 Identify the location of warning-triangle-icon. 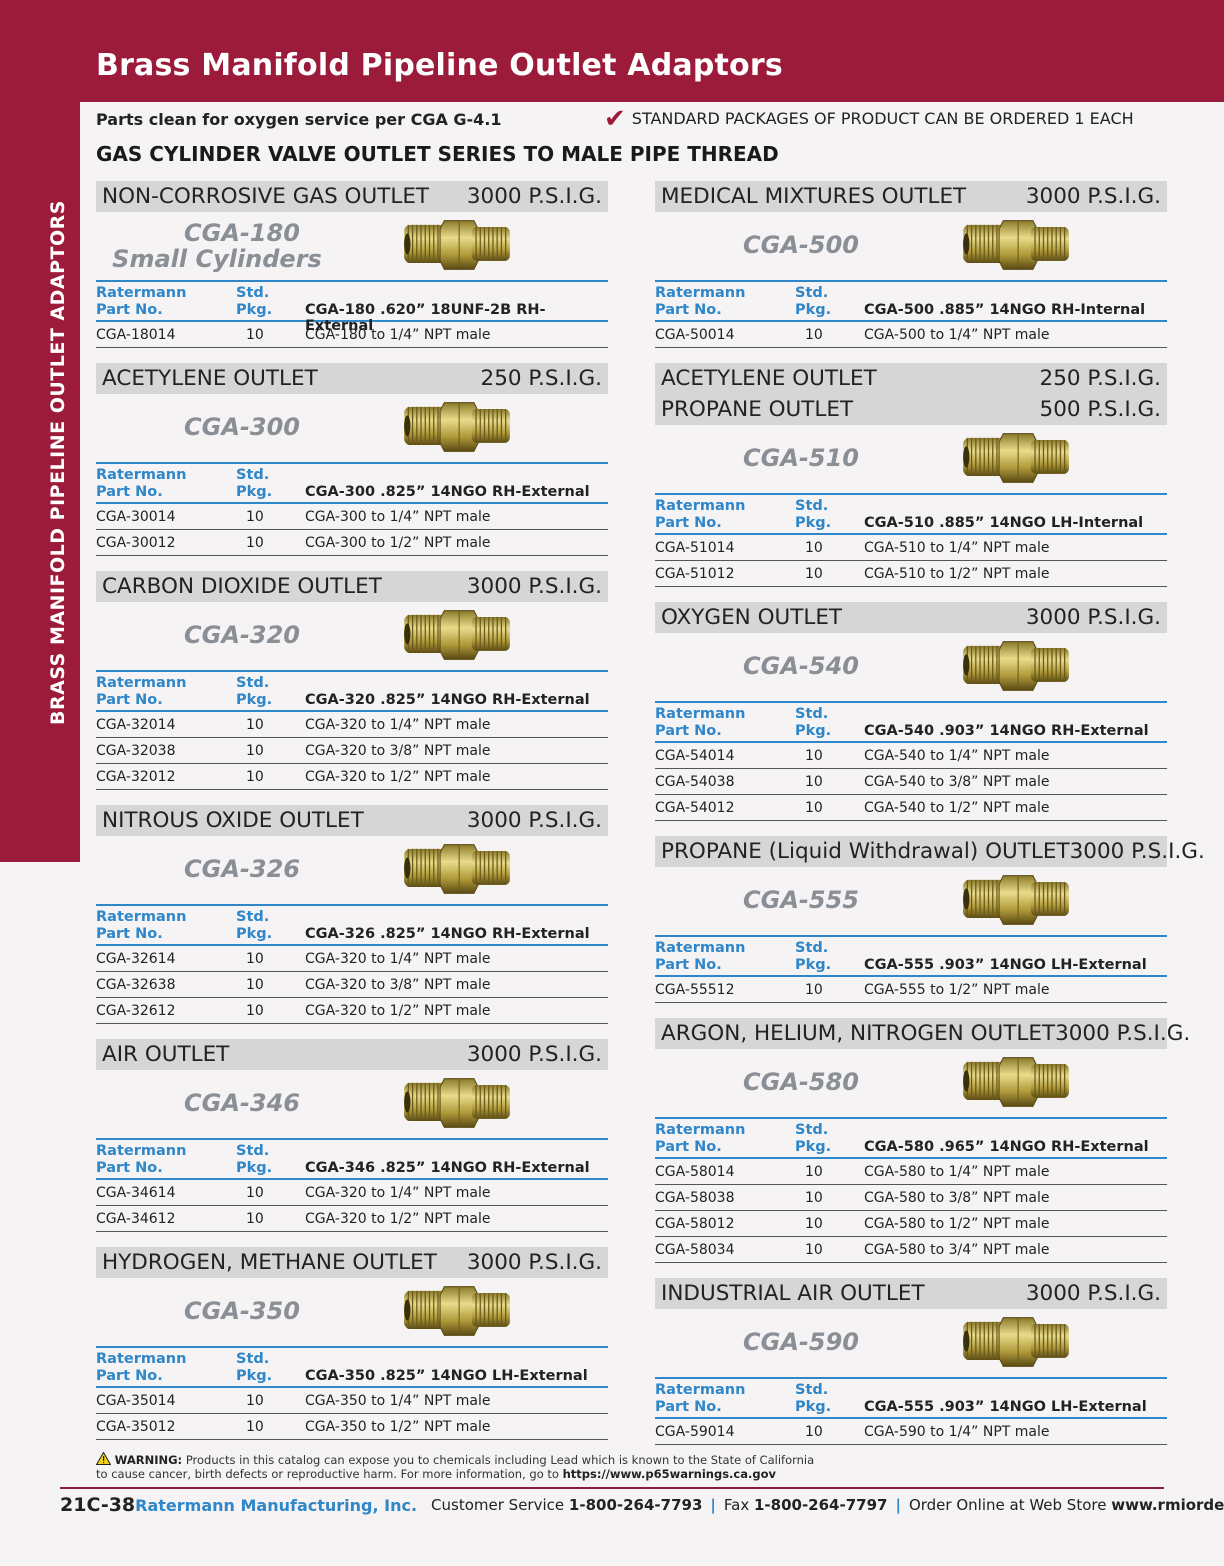
(103, 1458).